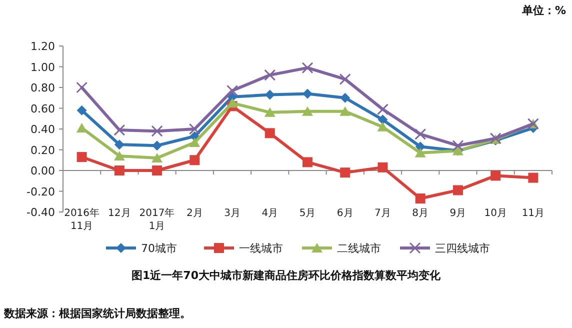  What do you see at coordinates (159, 248) in the screenshot?
I see `legend-label: 70城市` at bounding box center [159, 248].